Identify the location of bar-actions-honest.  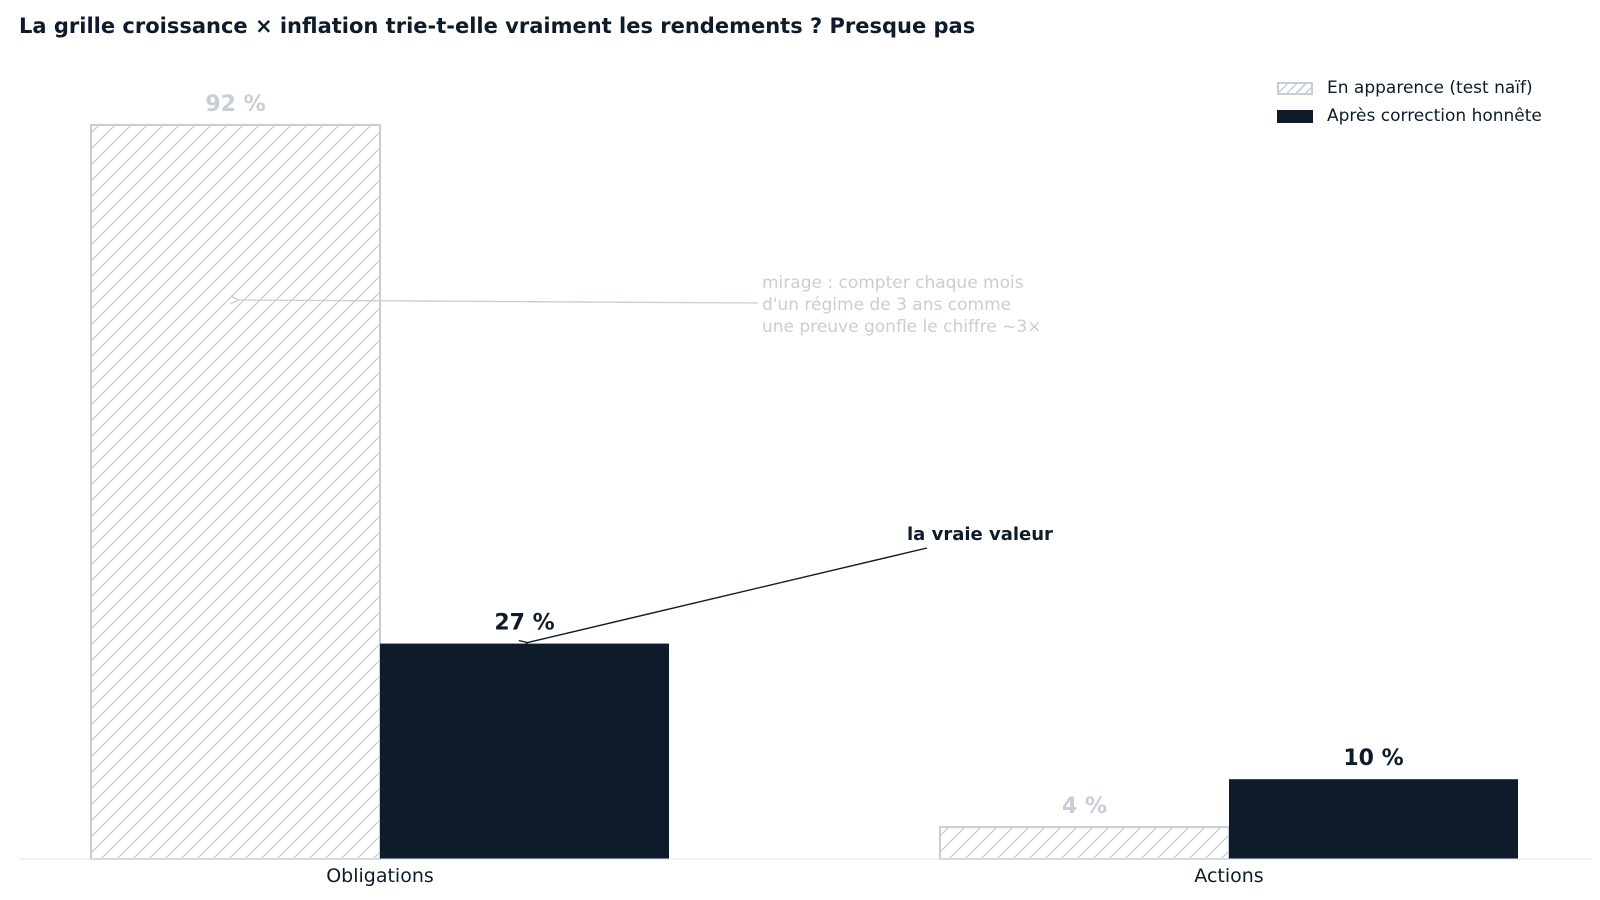
(1373, 819).